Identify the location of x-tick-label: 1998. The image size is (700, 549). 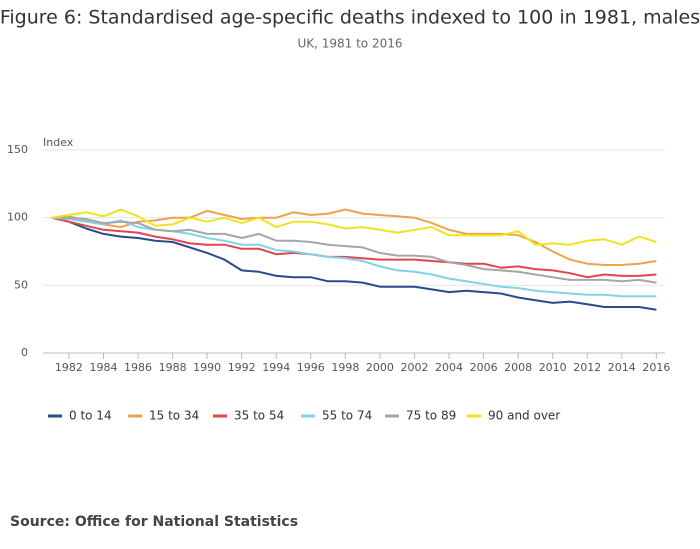
(345, 367).